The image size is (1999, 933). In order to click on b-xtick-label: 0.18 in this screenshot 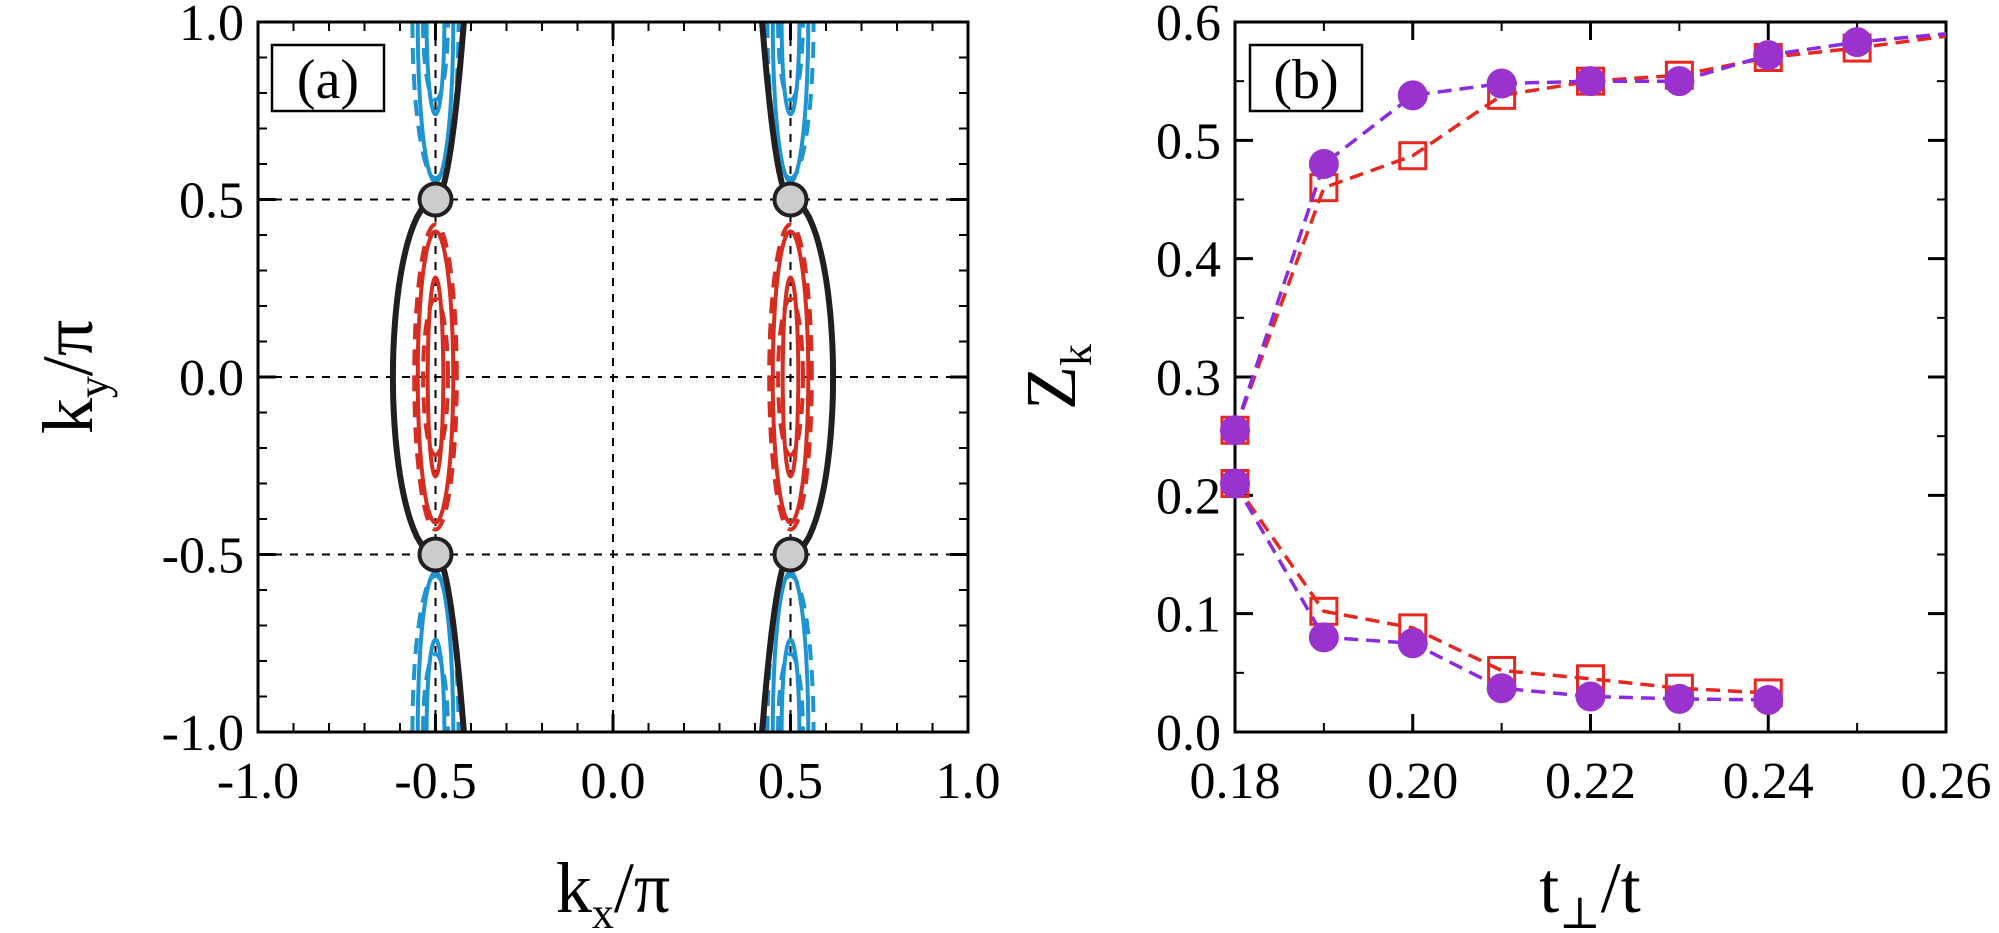, I will do `click(1235, 781)`.